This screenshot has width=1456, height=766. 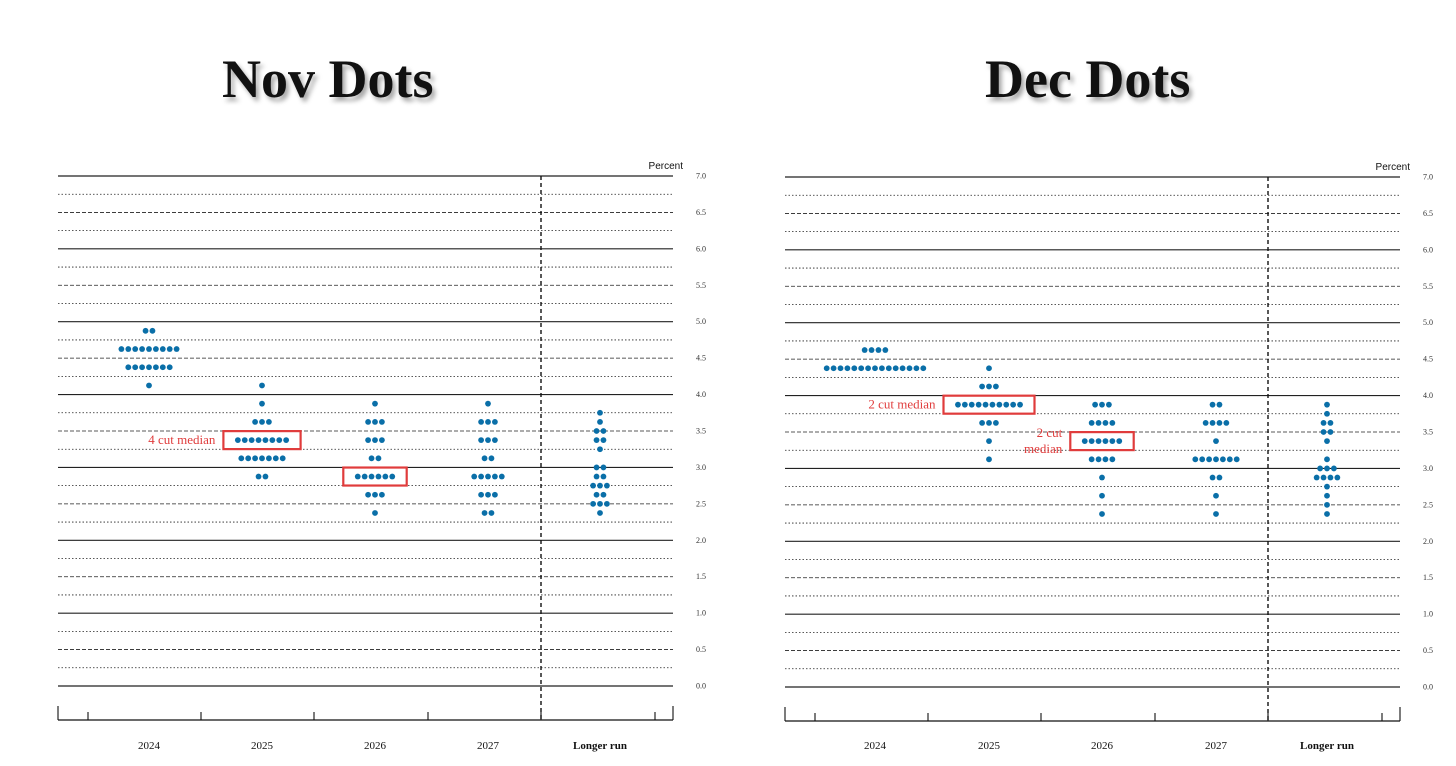 I want to click on y-tick-label: 5.5, so click(x=701, y=285).